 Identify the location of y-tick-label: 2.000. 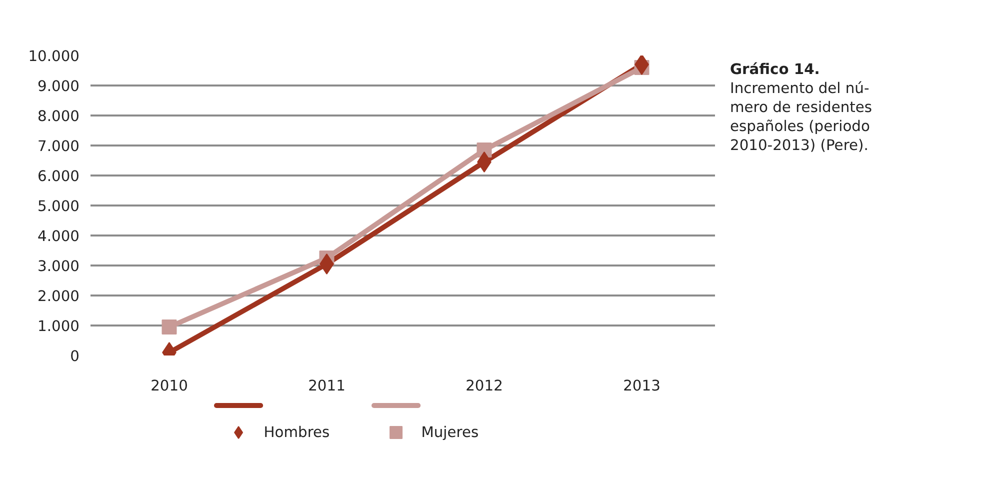
(59, 296).